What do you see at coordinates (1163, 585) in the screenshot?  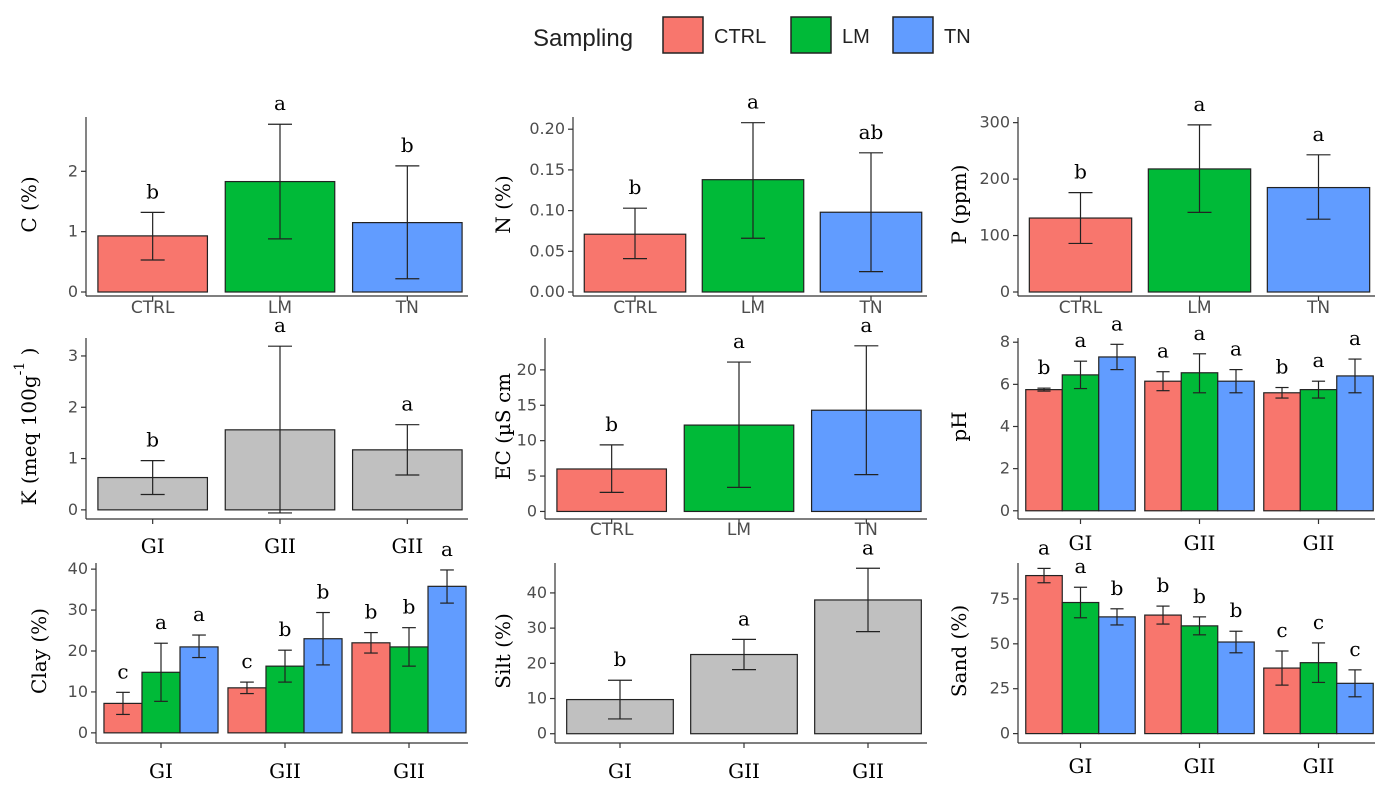 I see `significance-letter-2-ctrl: b` at bounding box center [1163, 585].